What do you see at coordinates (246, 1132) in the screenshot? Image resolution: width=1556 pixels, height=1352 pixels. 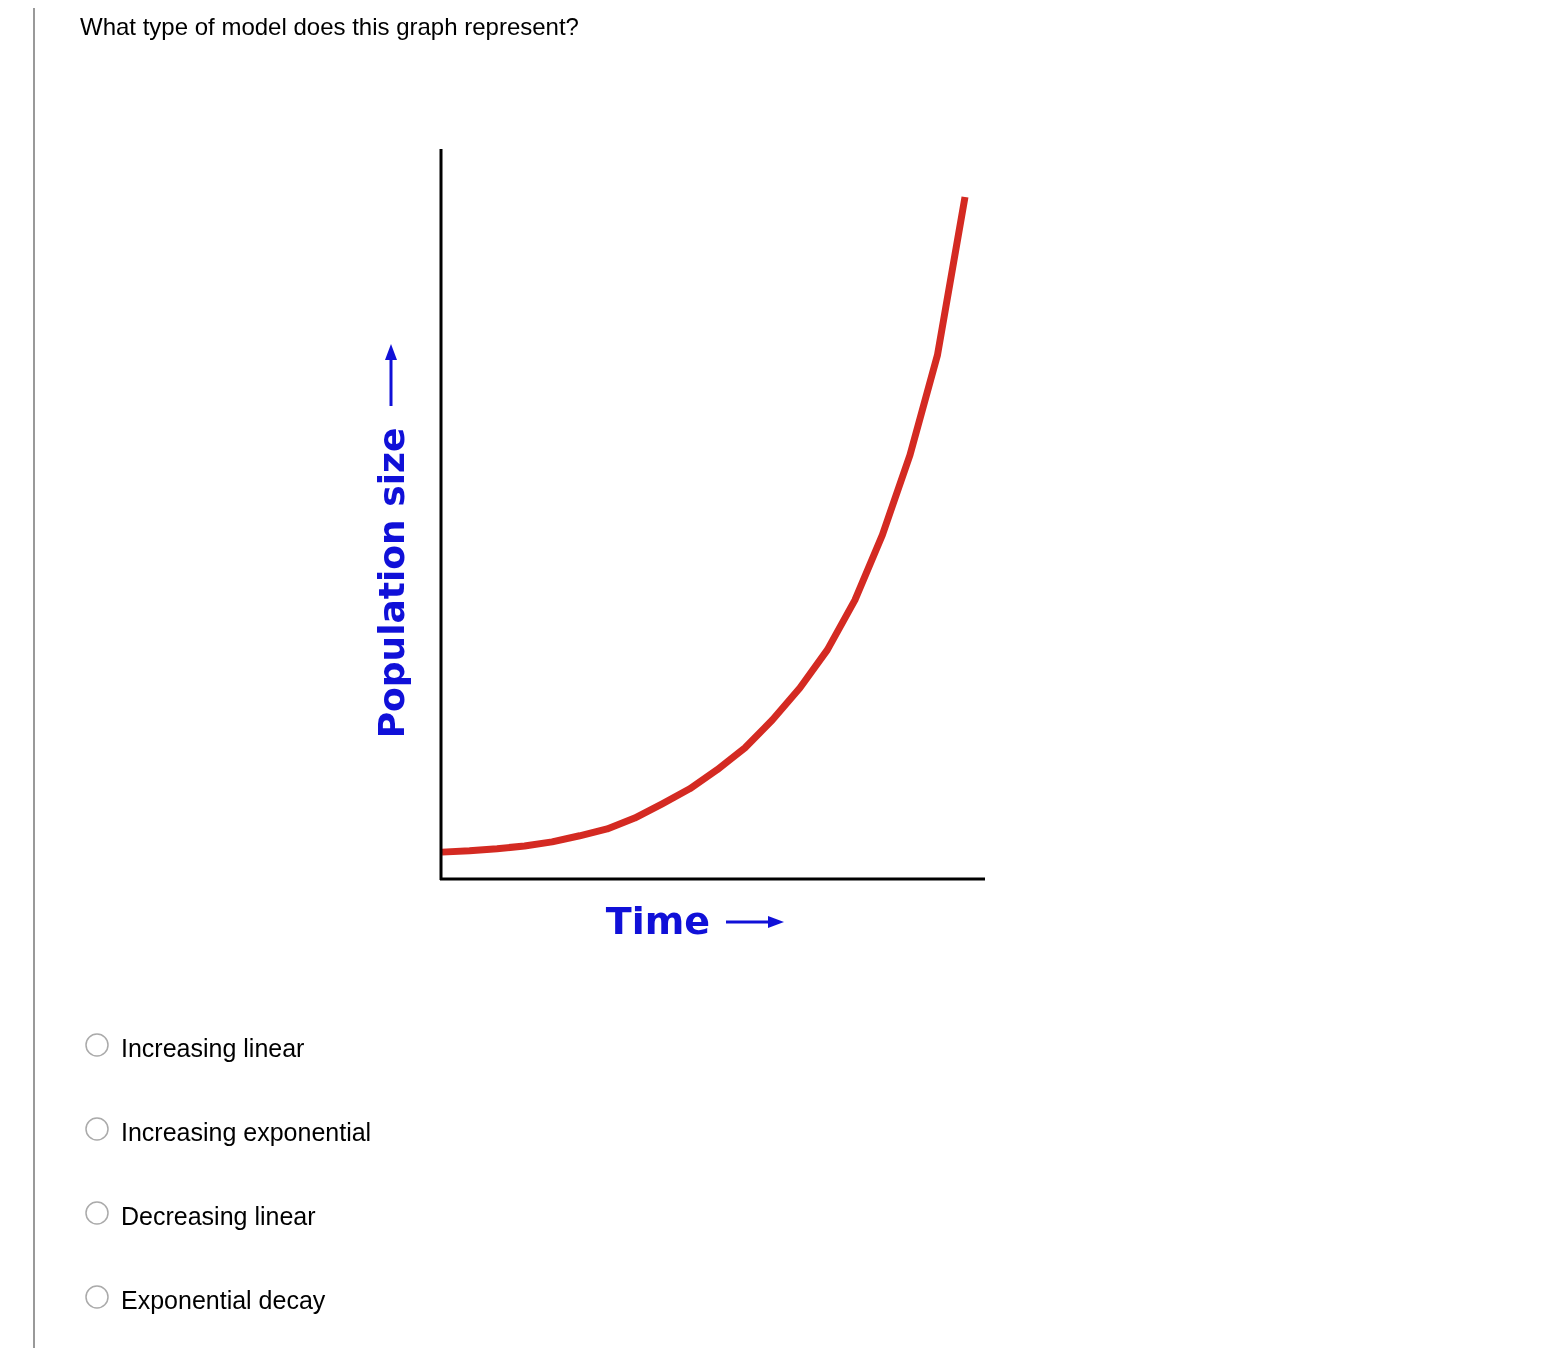 I see `text: Increasing exponential` at bounding box center [246, 1132].